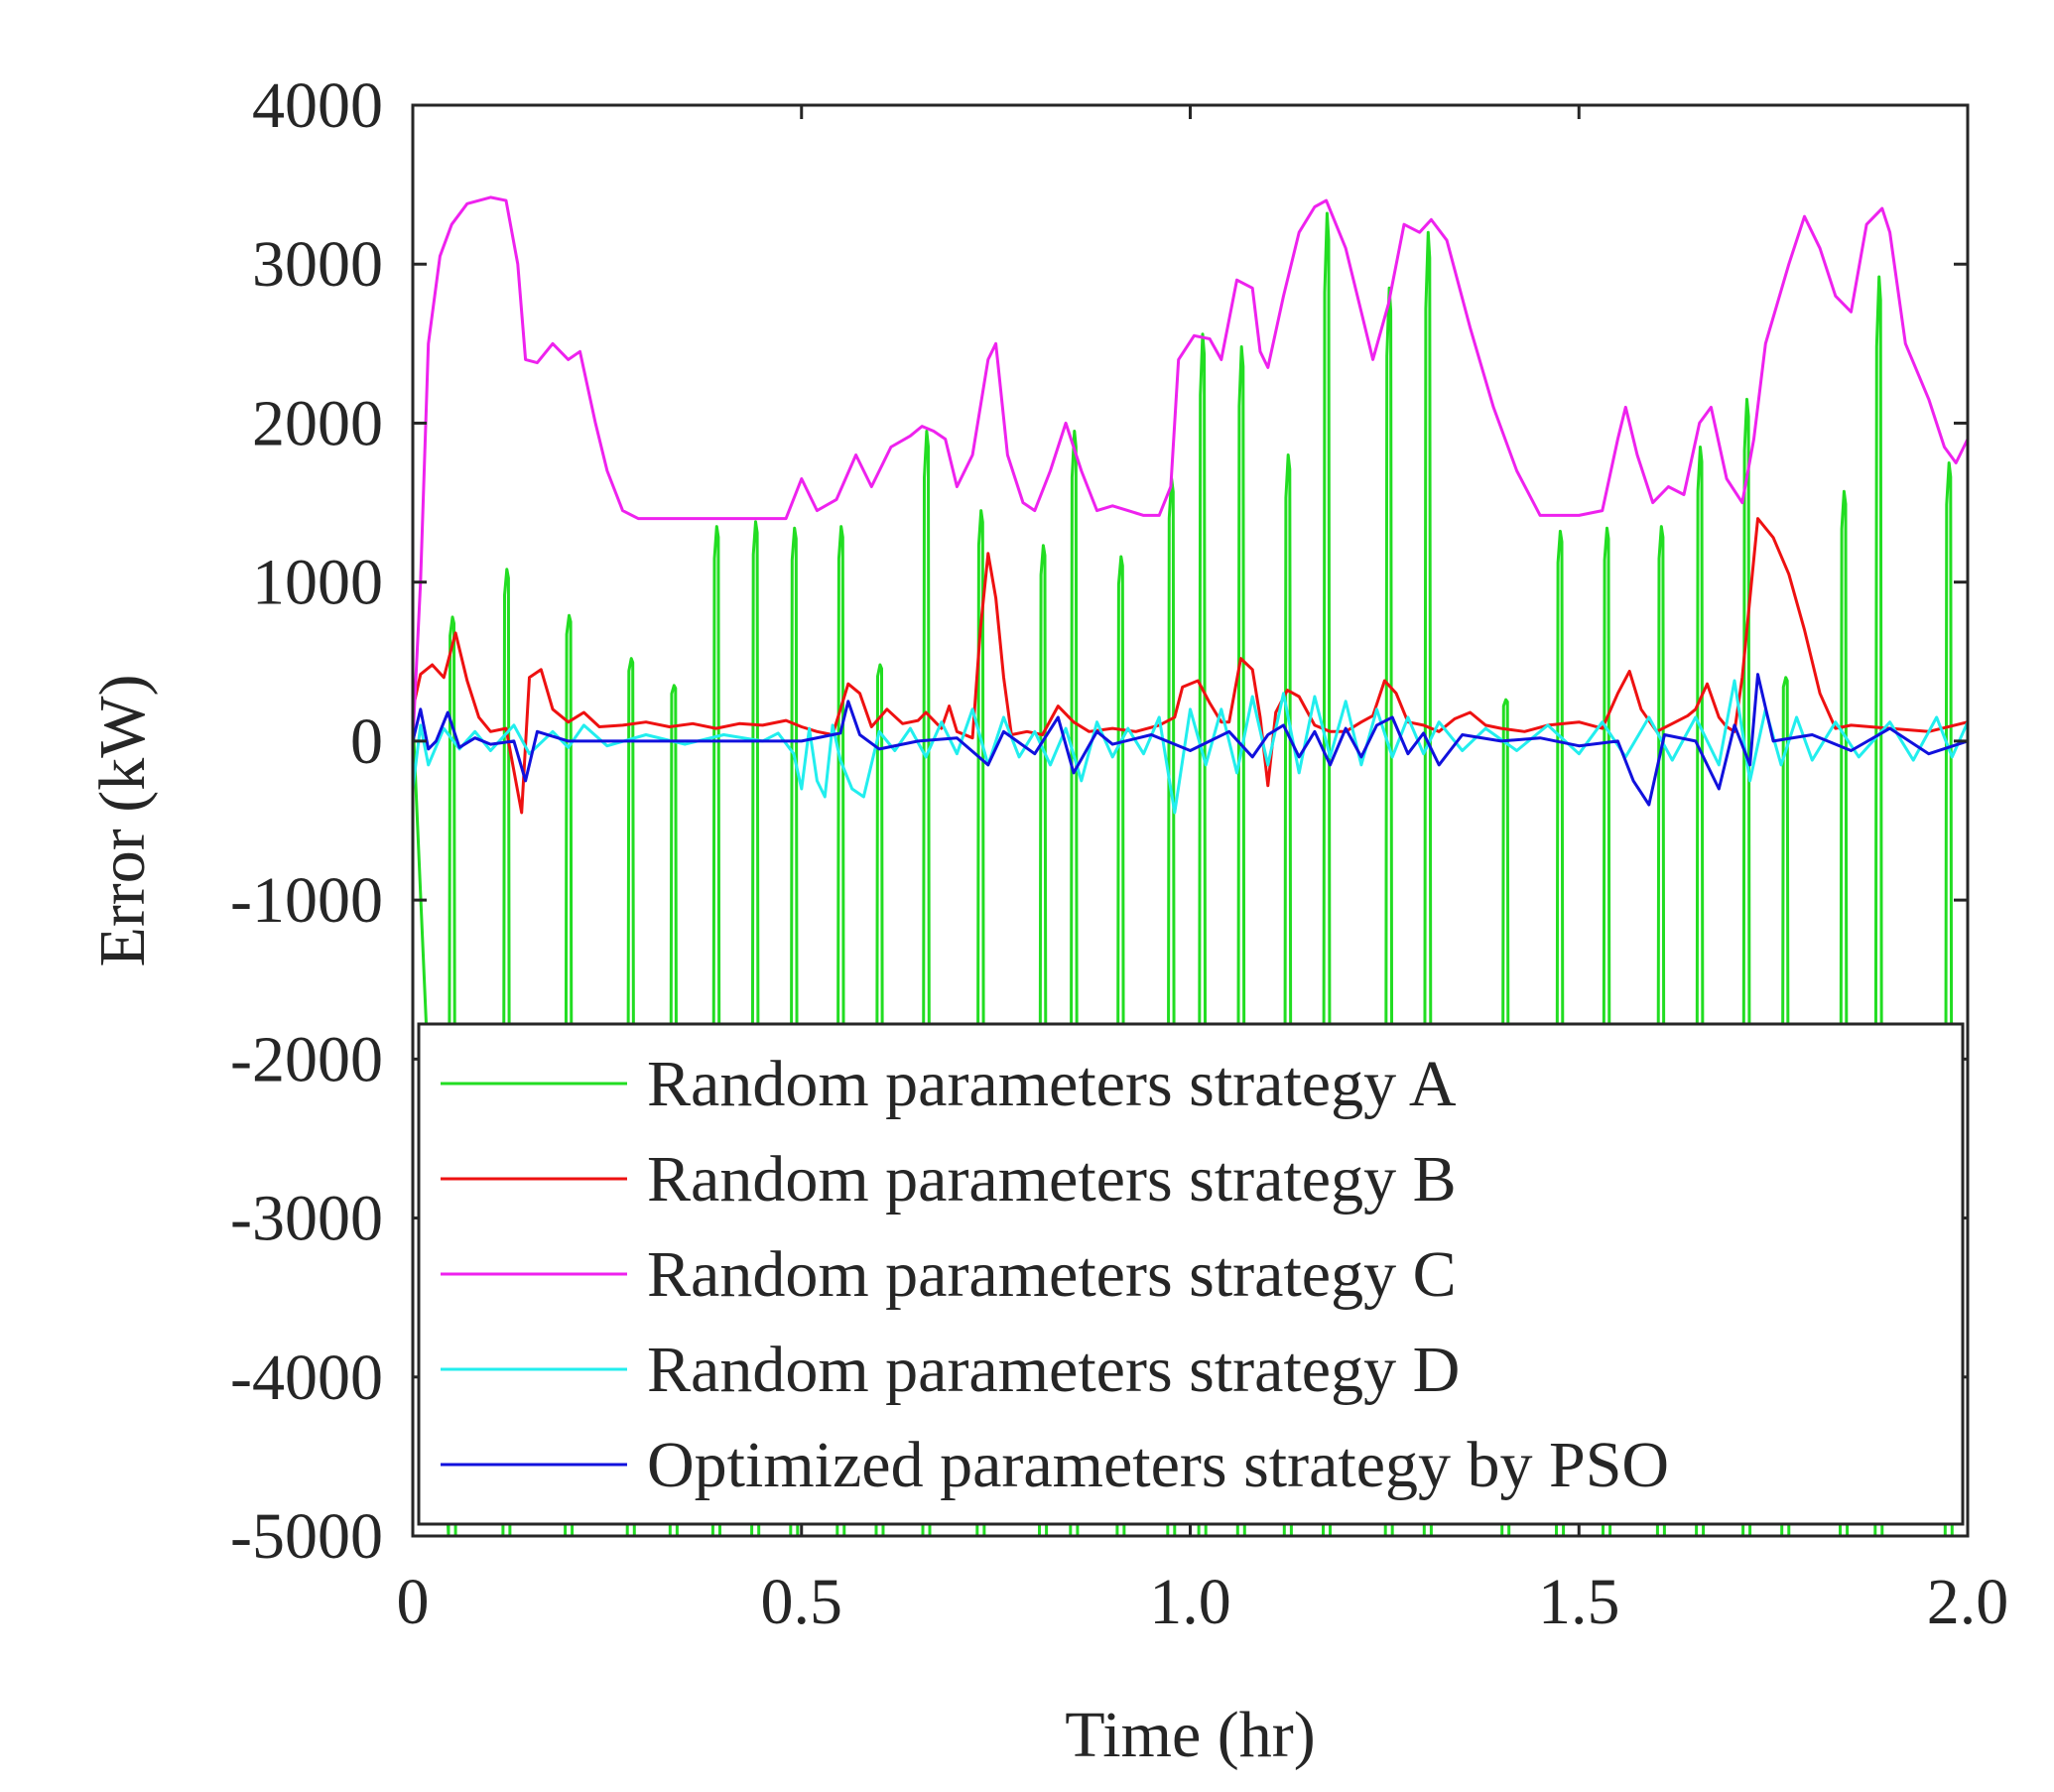  I want to click on x-tick-label: 0.5, so click(802, 1602).